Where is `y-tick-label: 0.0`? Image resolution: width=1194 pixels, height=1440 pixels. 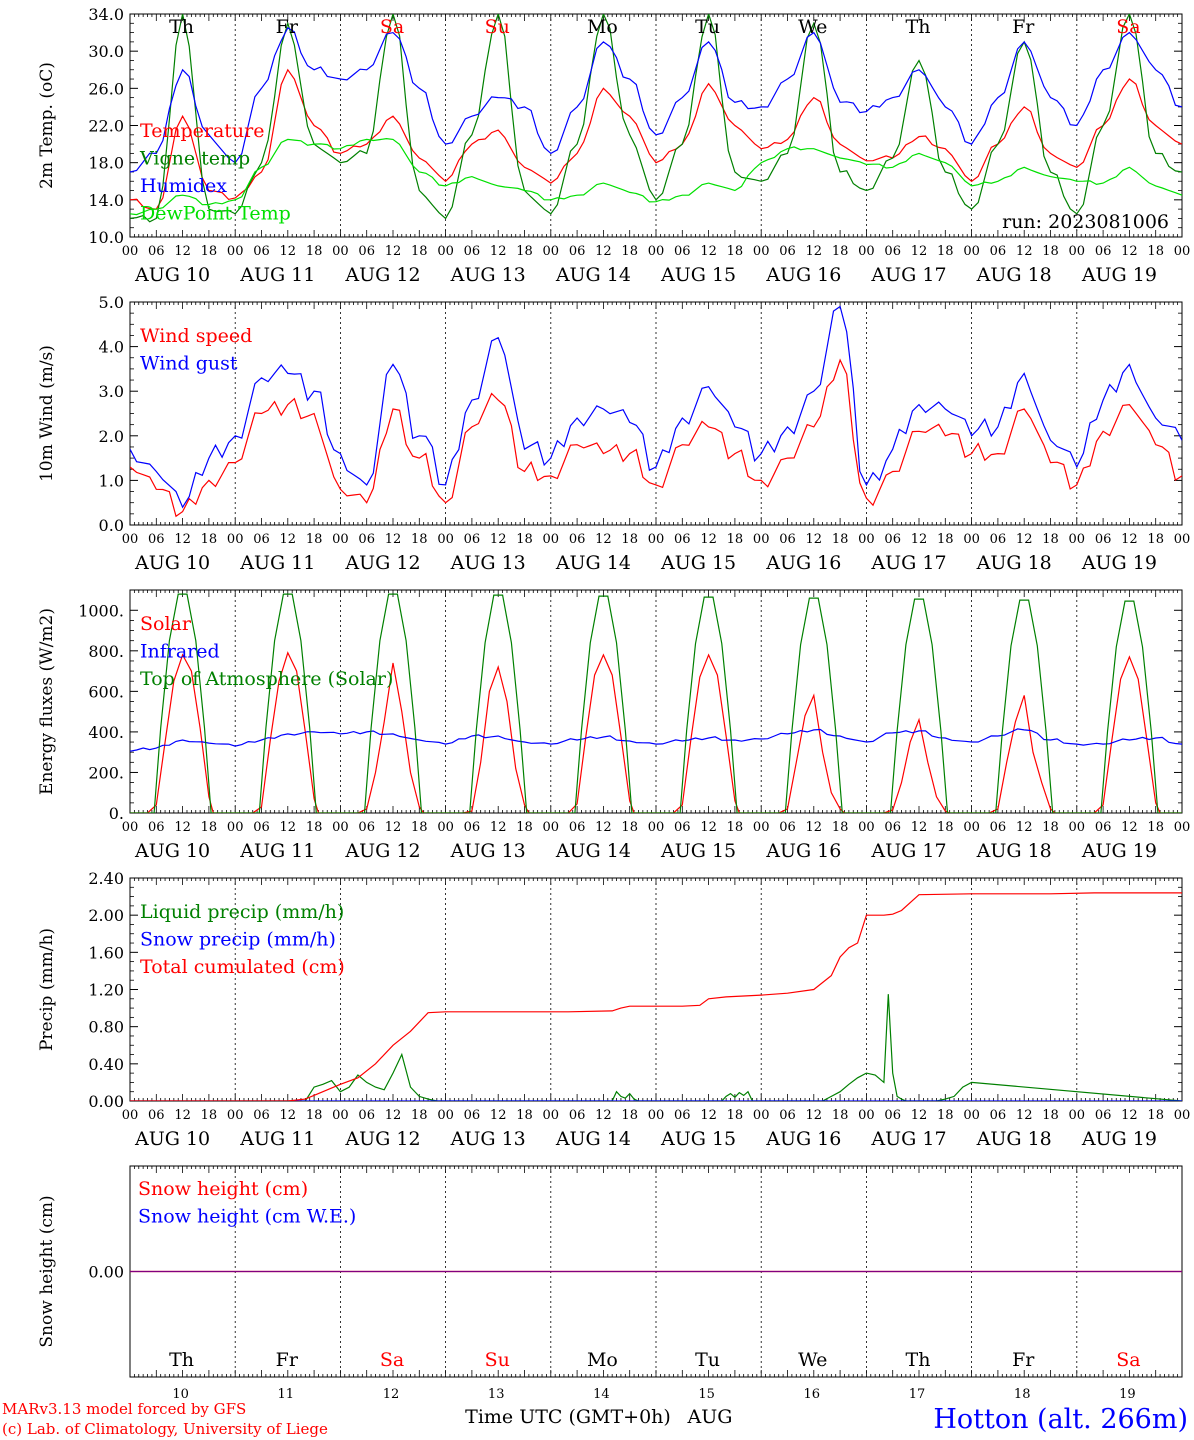 y-tick-label: 0.0 is located at coordinates (111, 525).